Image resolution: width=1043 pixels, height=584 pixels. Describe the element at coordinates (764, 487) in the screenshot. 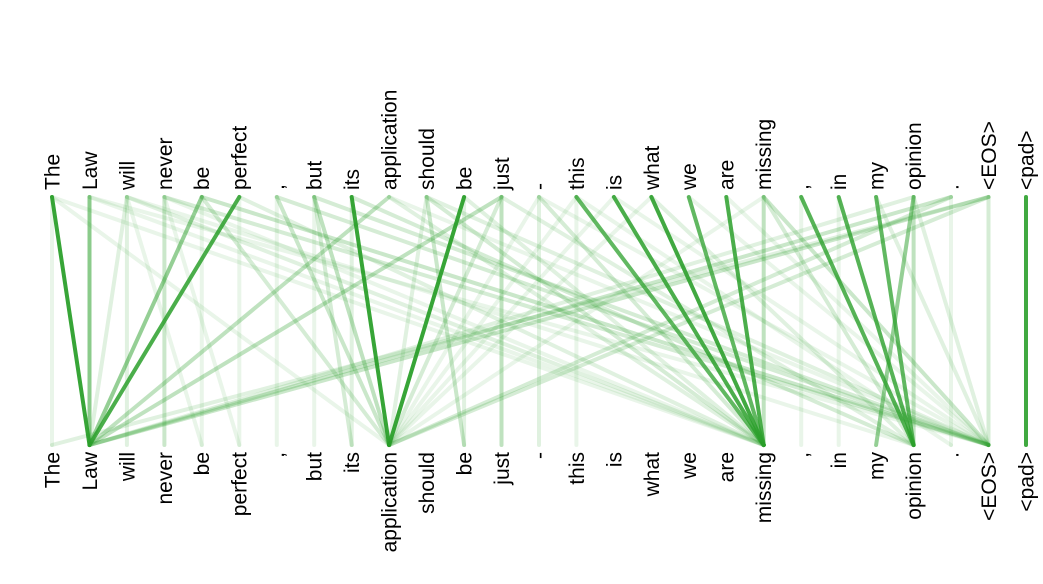

I see `bottom-token-label: missing` at that location.